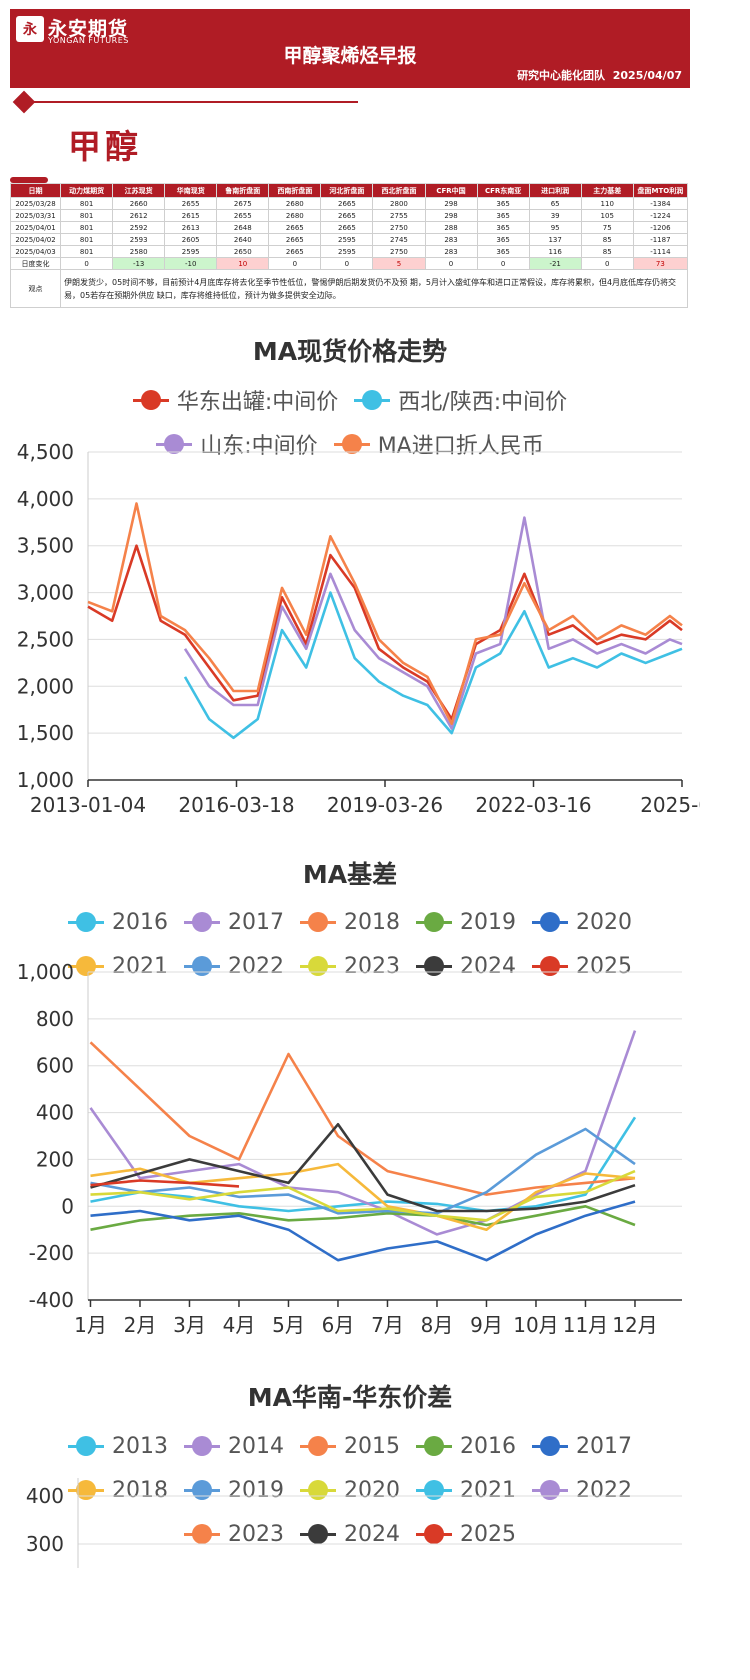  Describe the element at coordinates (399, 263) in the screenshot. I see `daily-change-cell: 5` at that location.